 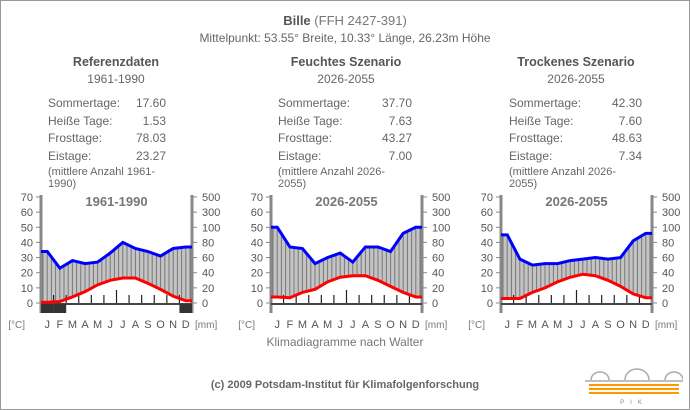 I want to click on chart-title: 2026-2055, so click(x=346, y=201).